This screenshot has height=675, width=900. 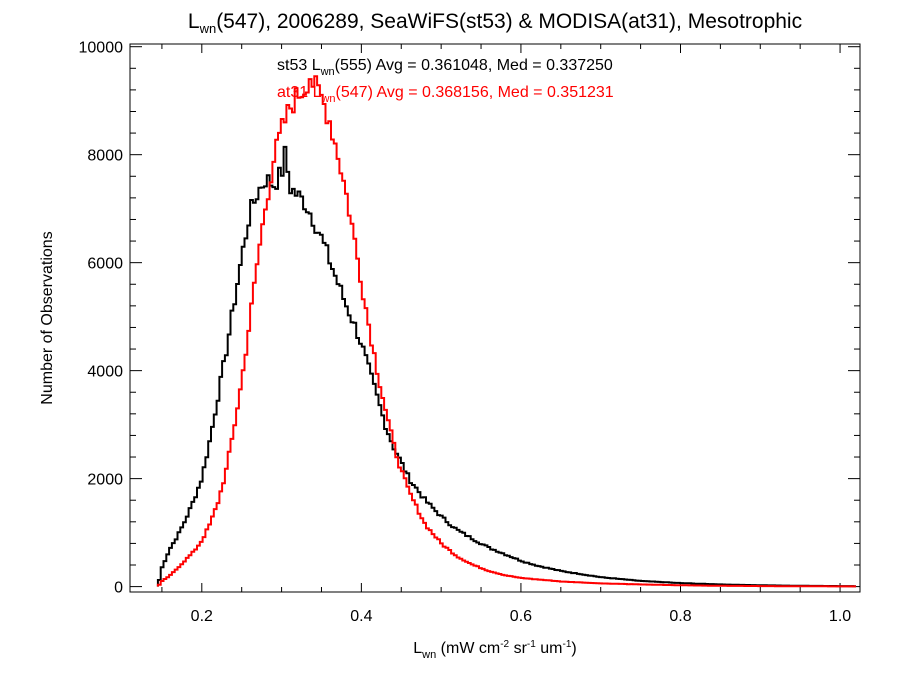 I want to click on x-tick-label: 0.4, so click(x=361, y=616).